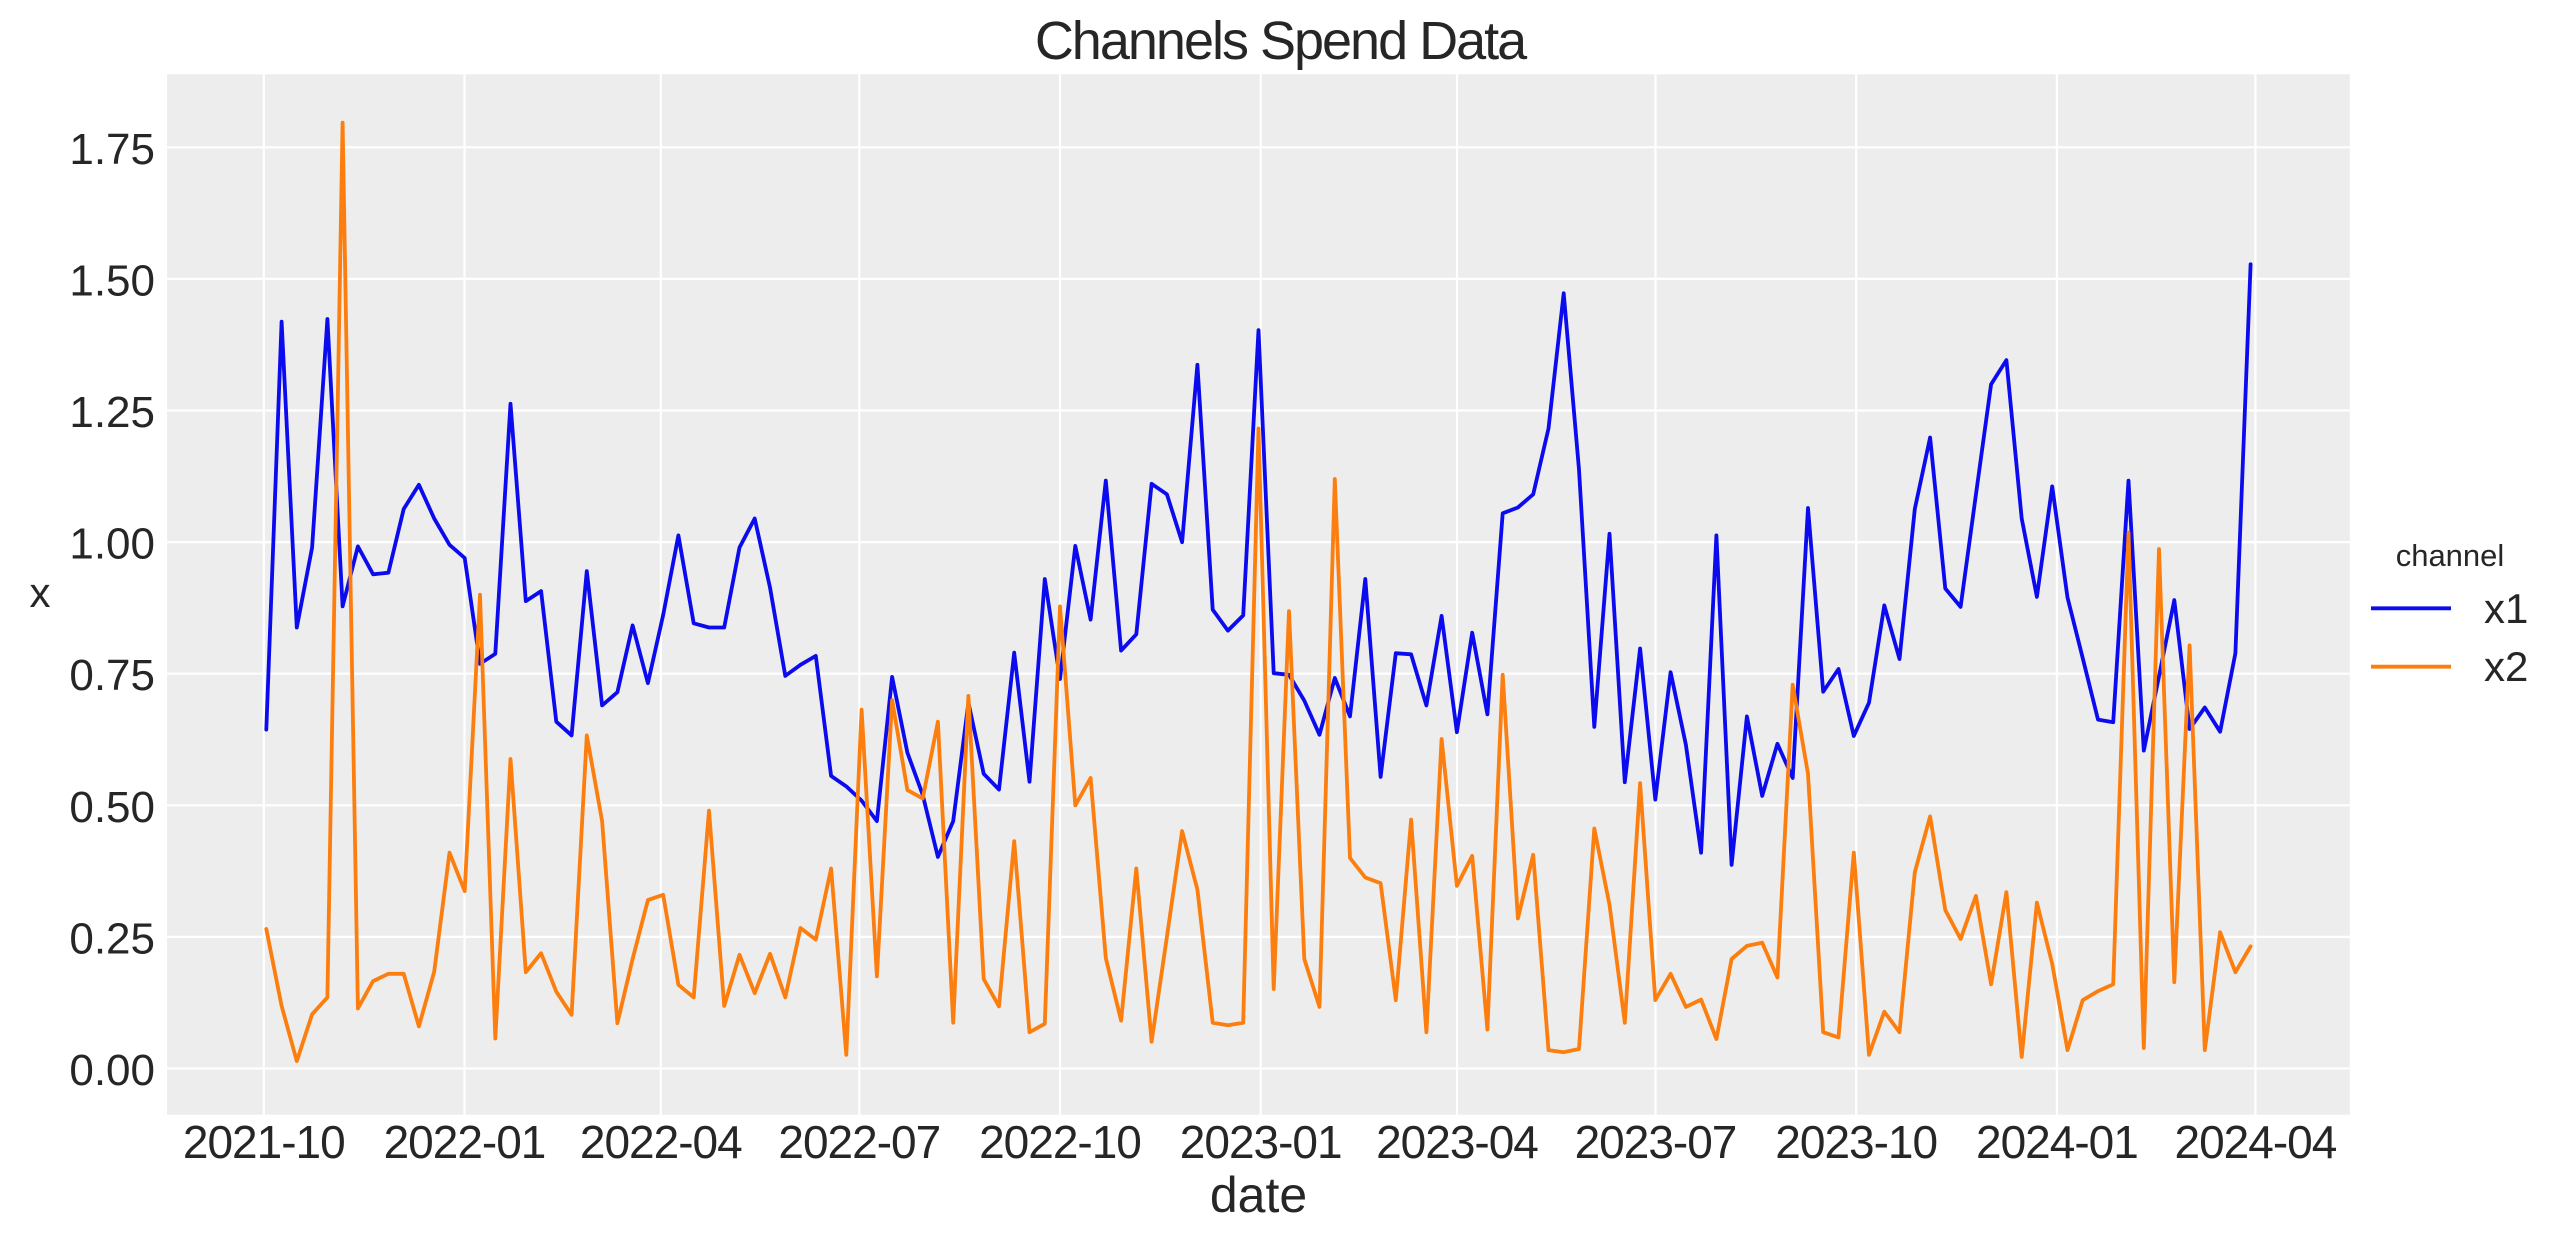 The height and width of the screenshot is (1239, 2564). What do you see at coordinates (112, 544) in the screenshot?
I see `svg-text: 1.00` at bounding box center [112, 544].